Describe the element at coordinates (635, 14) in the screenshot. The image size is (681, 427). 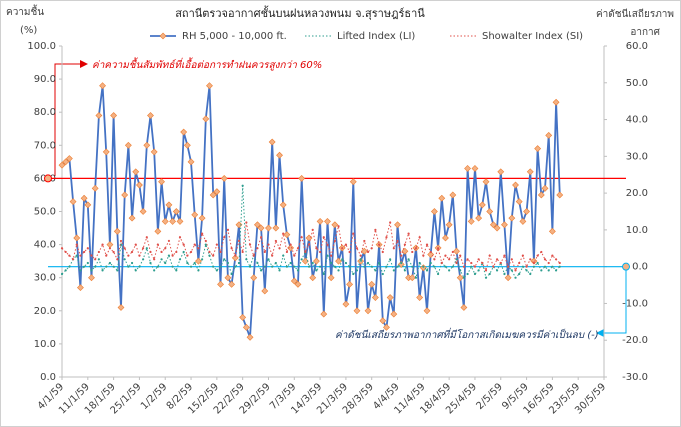
I see `y2-axis-label: ค่าดัชนีเสถียรภาพ` at that location.